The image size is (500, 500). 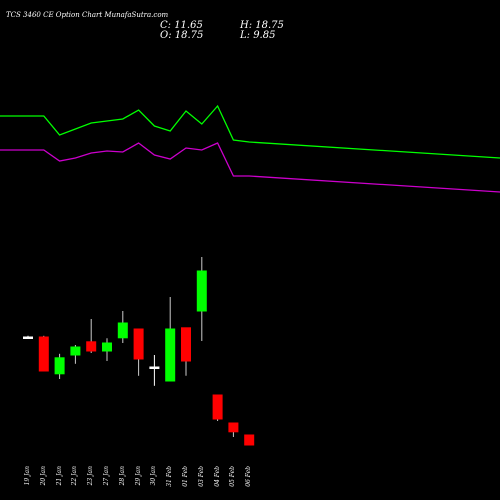 What do you see at coordinates (106, 476) in the screenshot?
I see `x-tick-label: 27 Jan` at bounding box center [106, 476].